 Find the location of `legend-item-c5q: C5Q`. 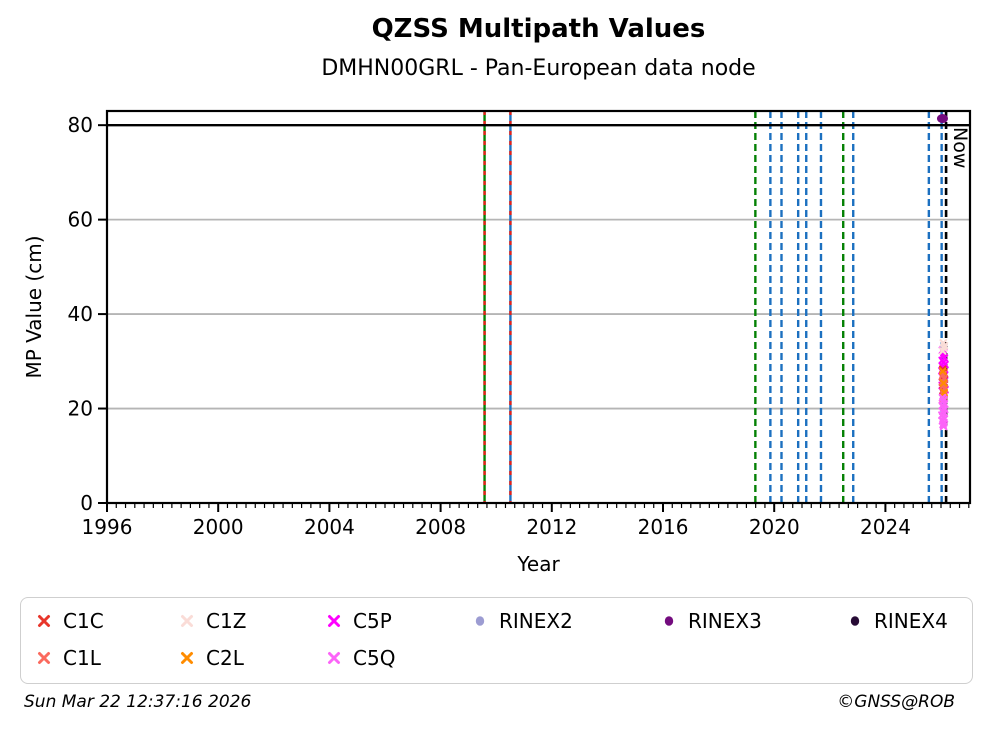

legend-item-c5q: C5Q is located at coordinates (360, 658).